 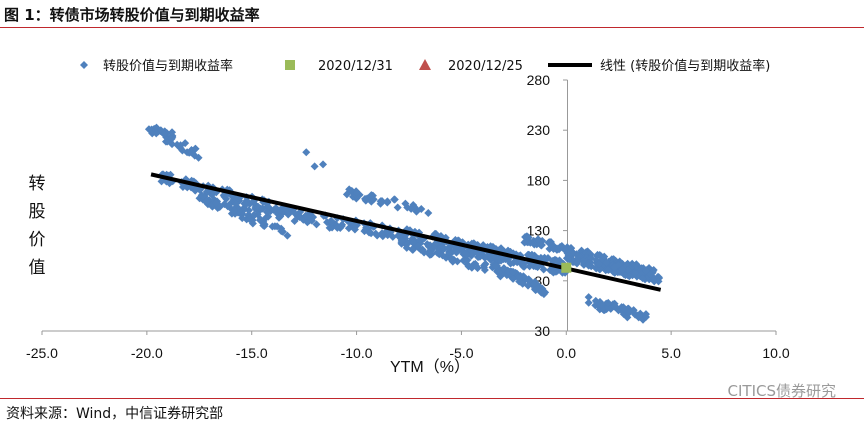 I want to click on x-tick-label: -15.0, so click(x=252, y=353).